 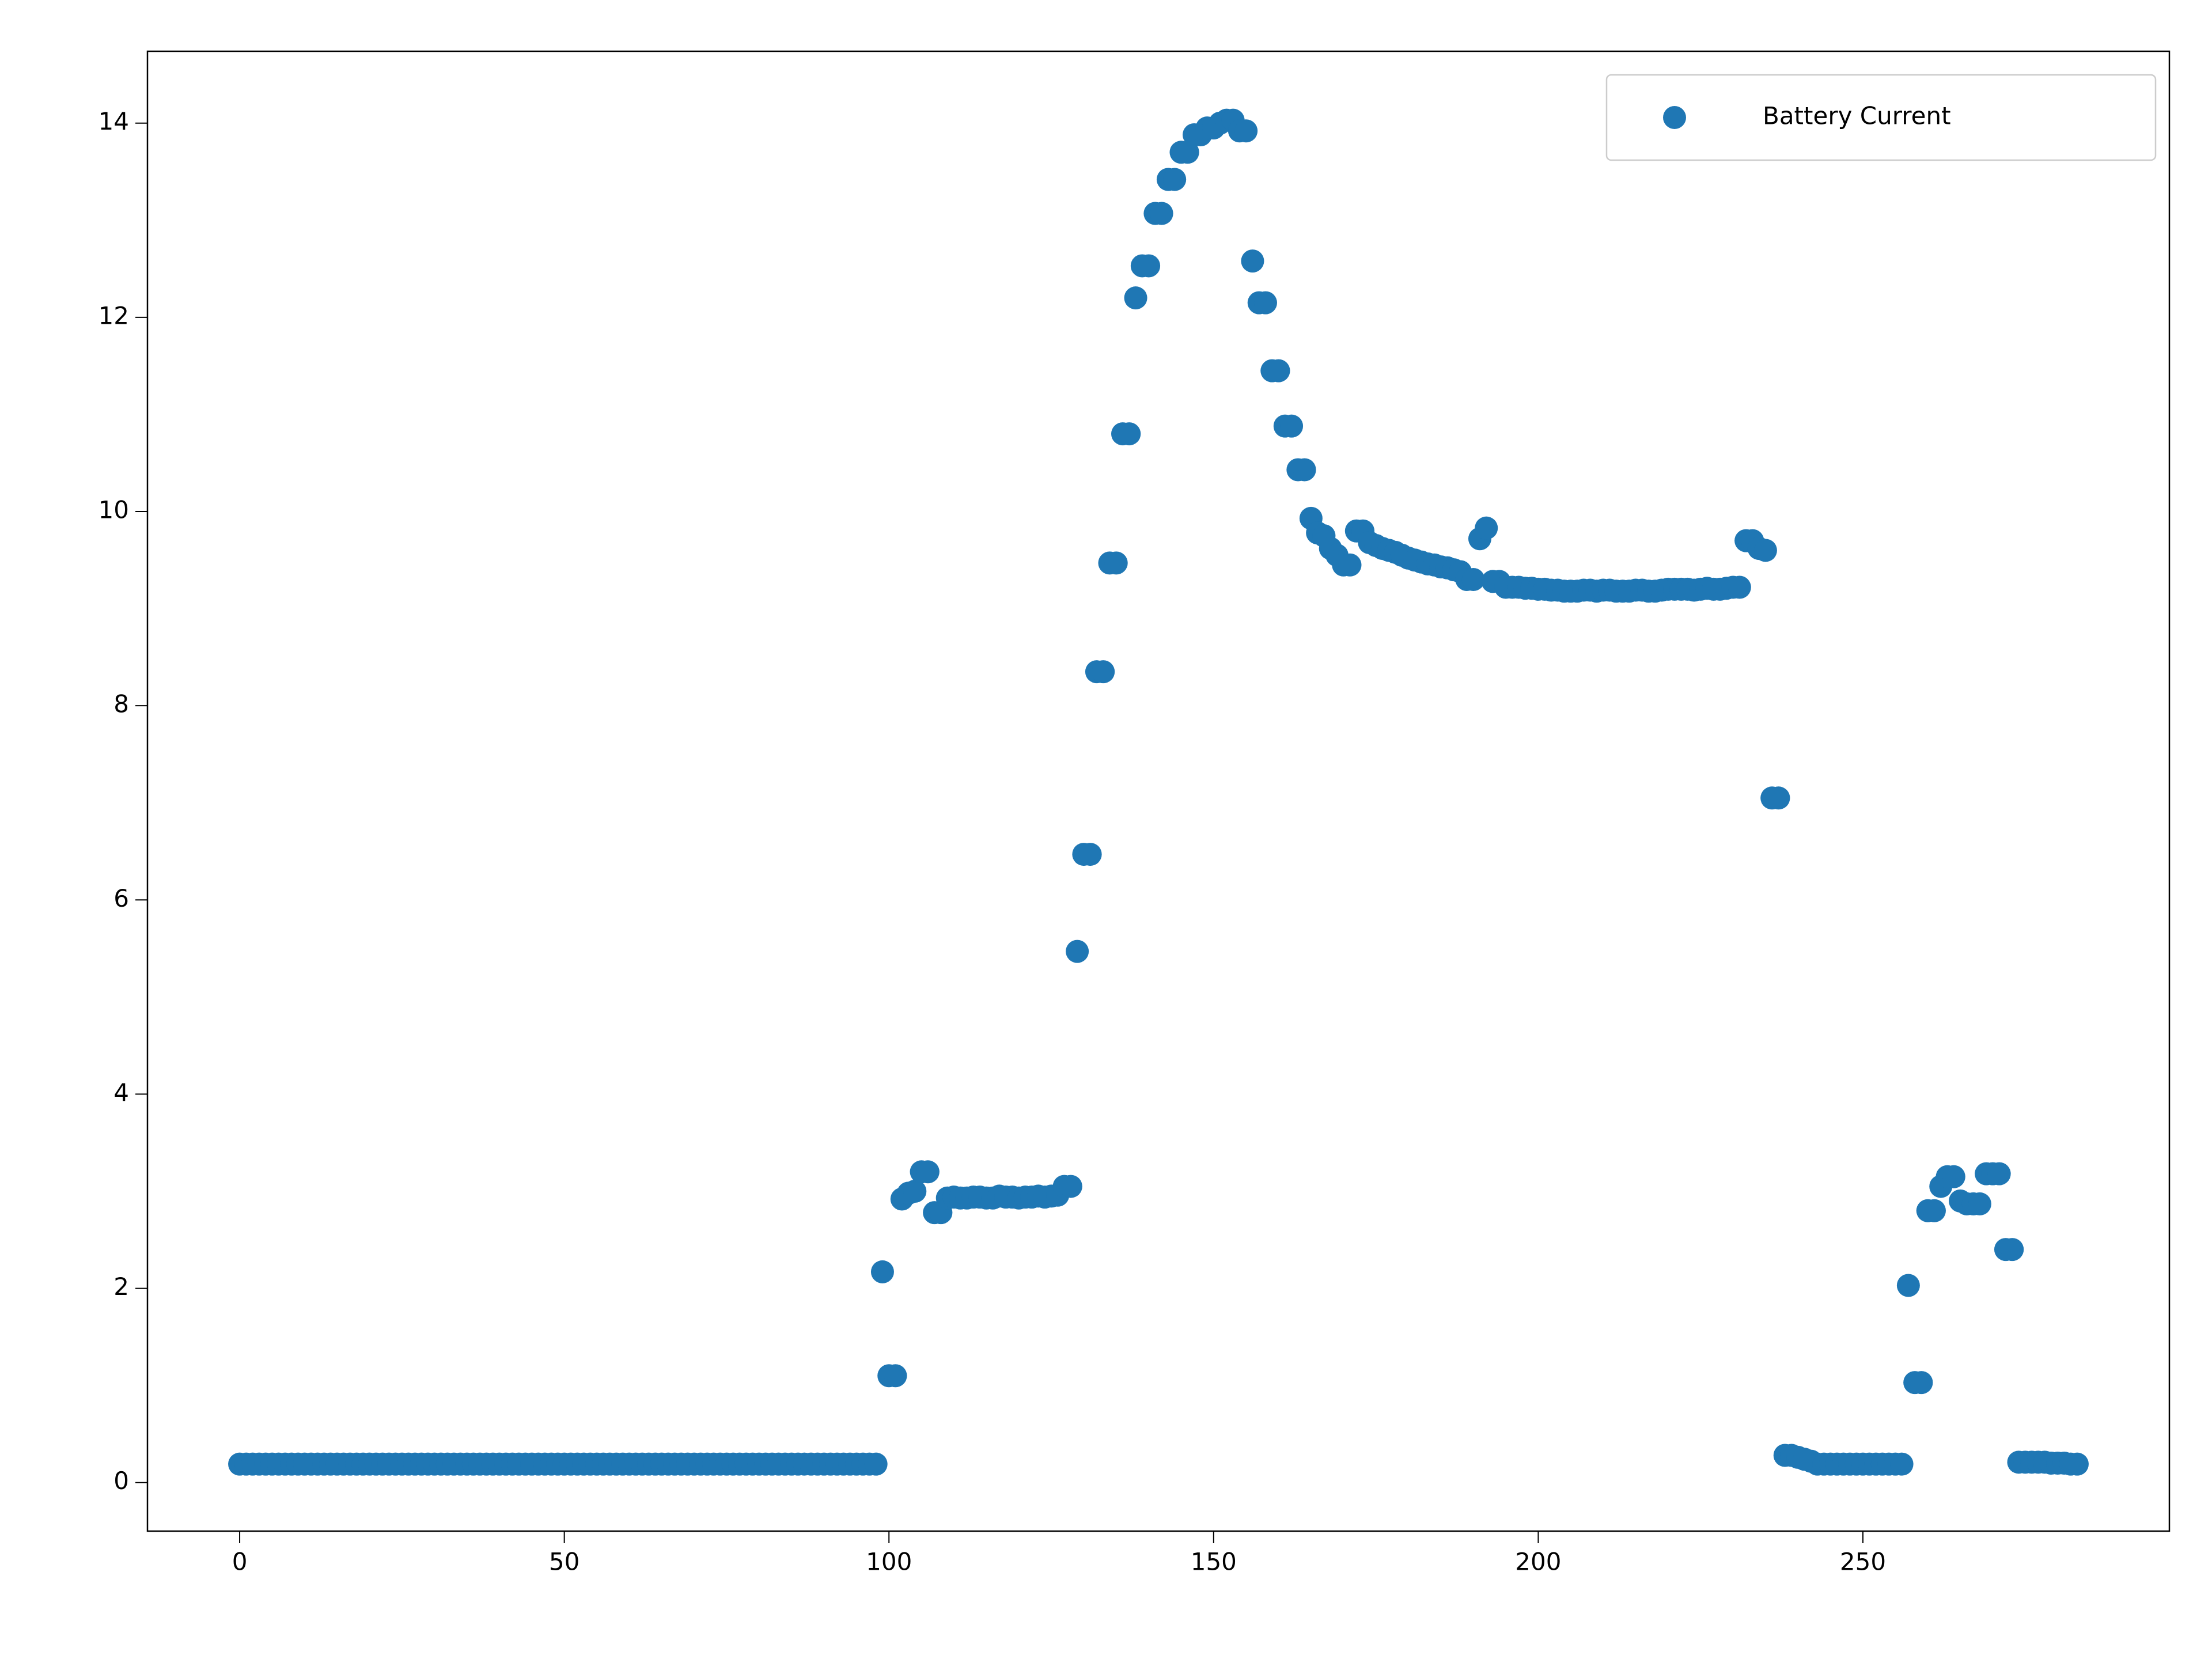 I want to click on x-tick-label: 200, so click(x=1538, y=1562).